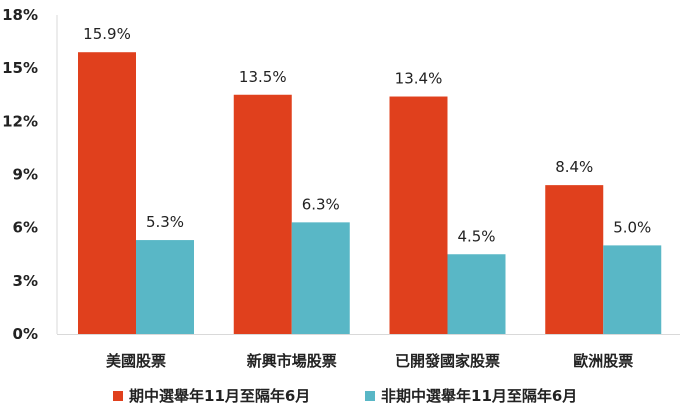 The height and width of the screenshot is (413, 680). Describe the element at coordinates (25, 281) in the screenshot. I see `y-tick-label: 3%` at that location.